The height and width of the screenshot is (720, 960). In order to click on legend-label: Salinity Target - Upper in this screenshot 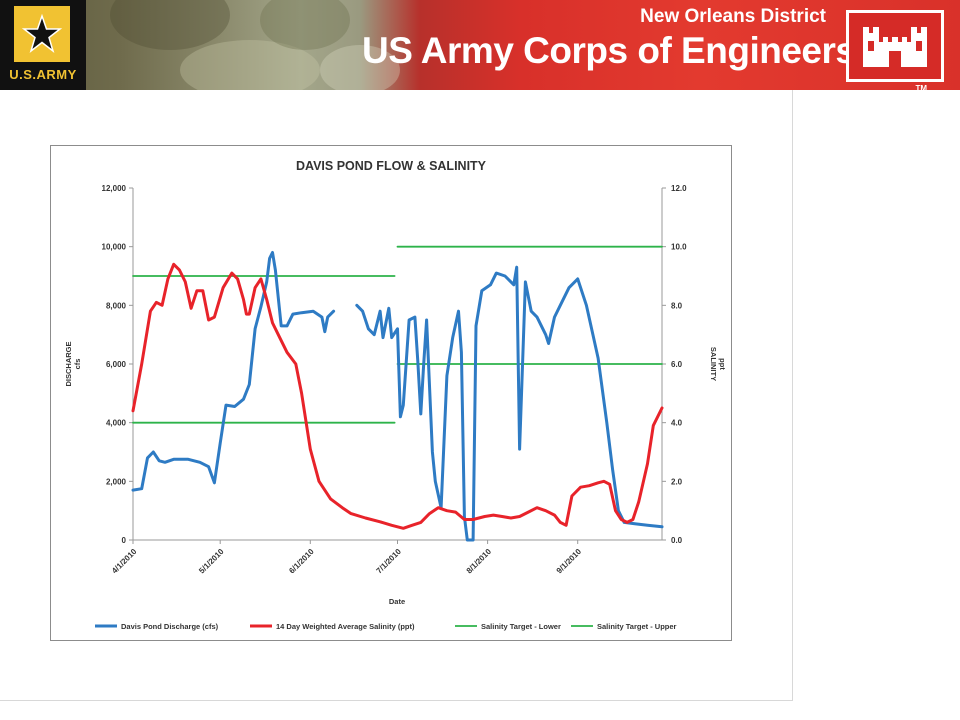, I will do `click(637, 626)`.